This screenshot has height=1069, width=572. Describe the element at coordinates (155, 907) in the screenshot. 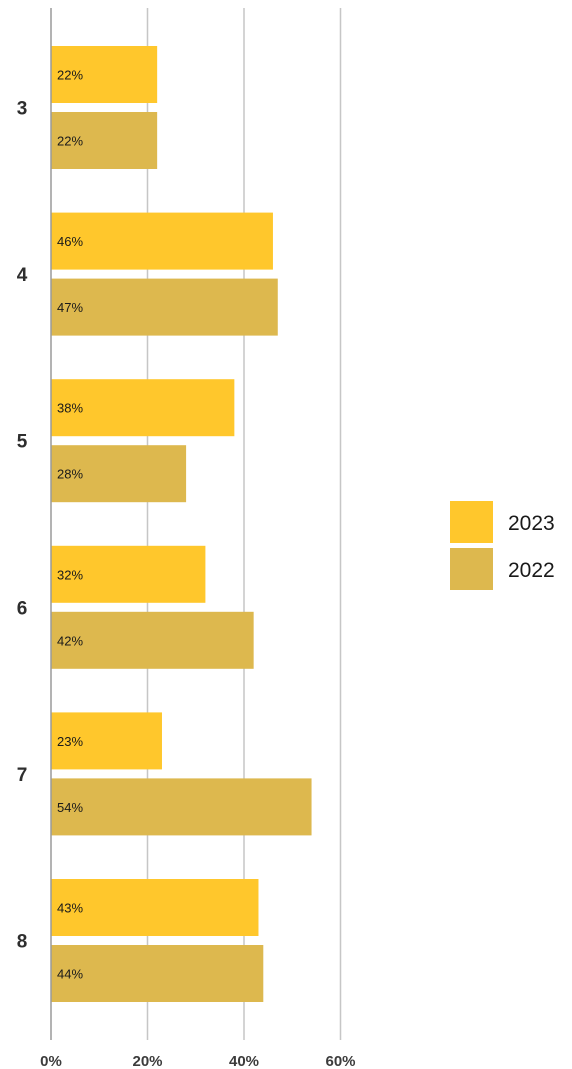

I see `bar-8-2023` at that location.